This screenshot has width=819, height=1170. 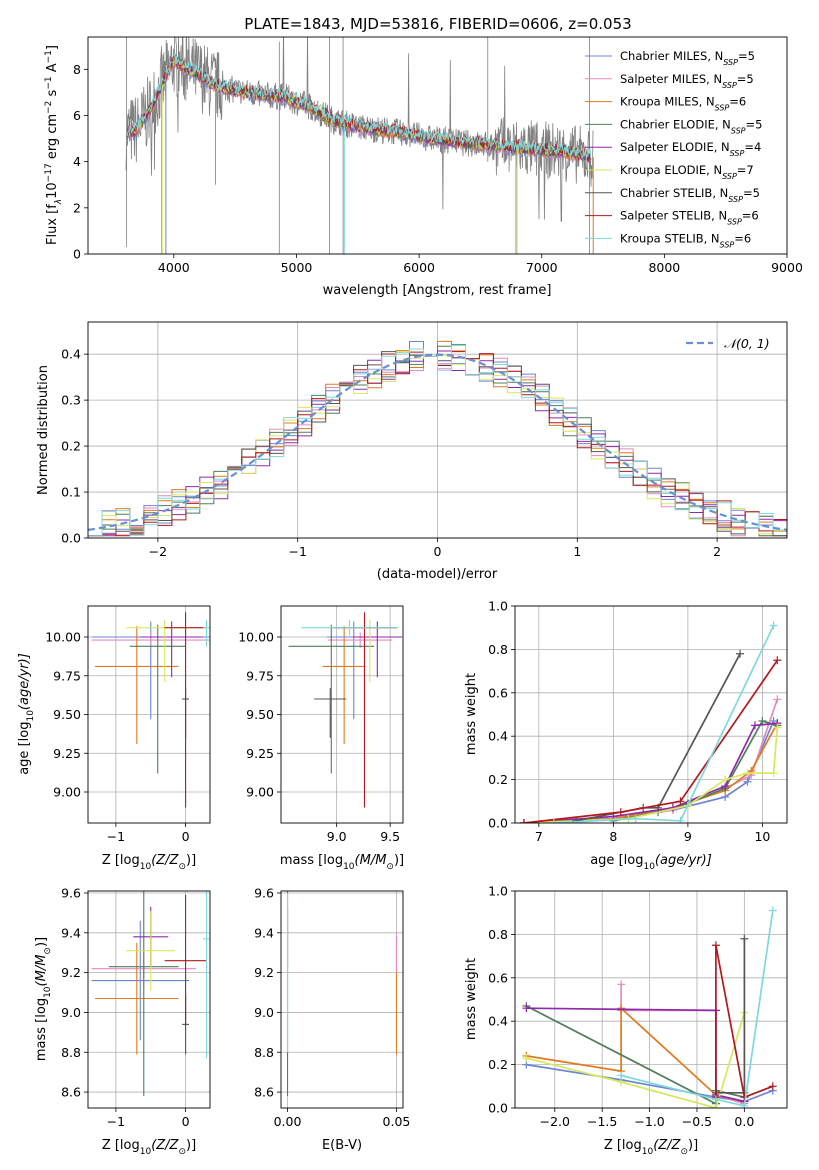 What do you see at coordinates (542, 267) in the screenshot?
I see `x-tick-label: 7000` at bounding box center [542, 267].